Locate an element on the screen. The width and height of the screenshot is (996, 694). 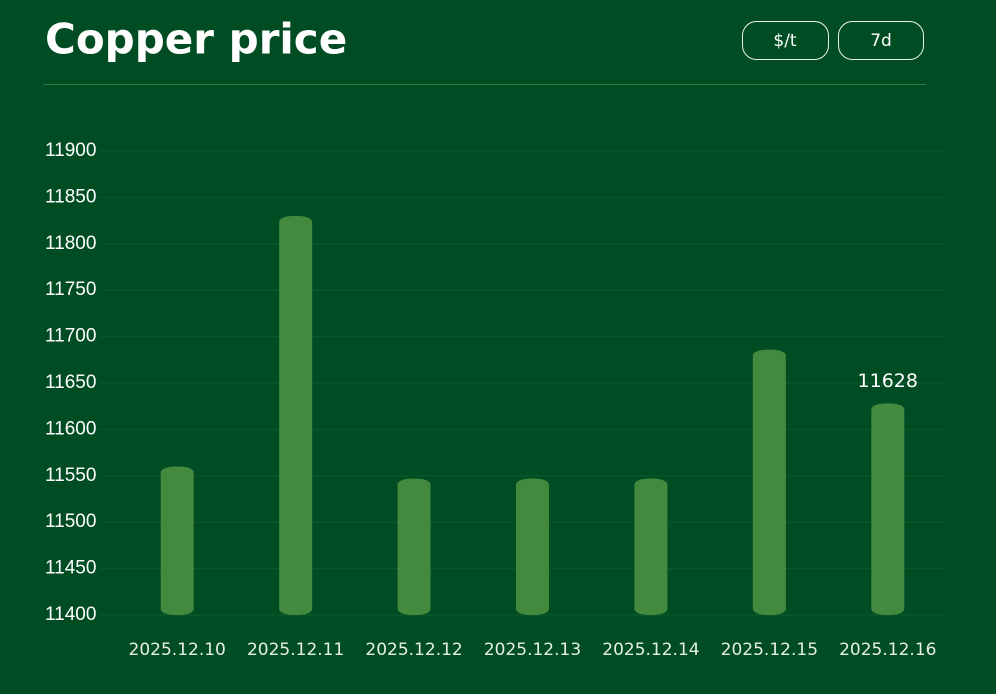
y-tick-label: 11450 is located at coordinates (70, 568).